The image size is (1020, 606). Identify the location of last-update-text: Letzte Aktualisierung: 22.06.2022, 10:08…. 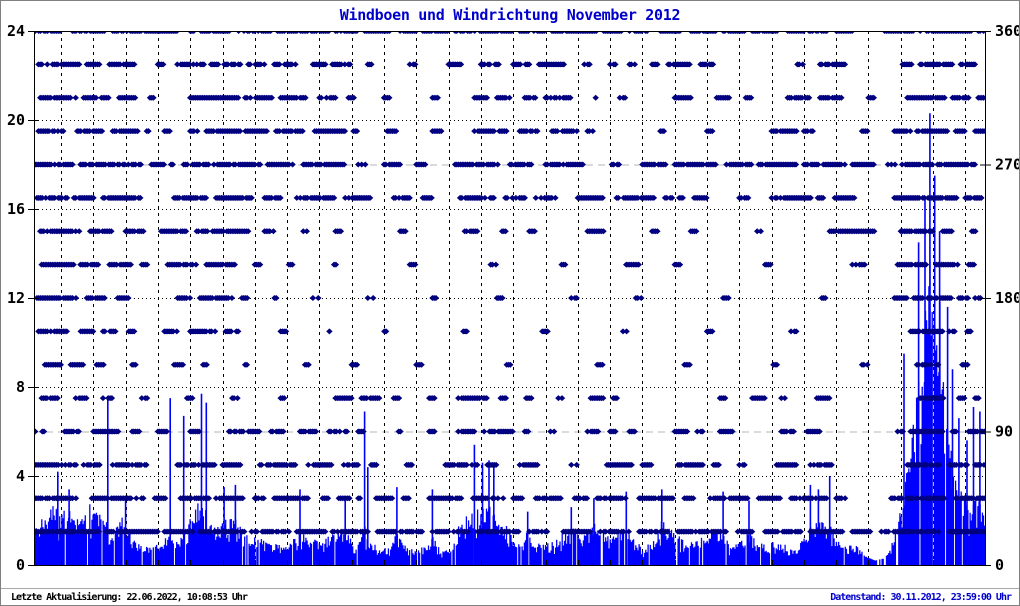
(129, 597).